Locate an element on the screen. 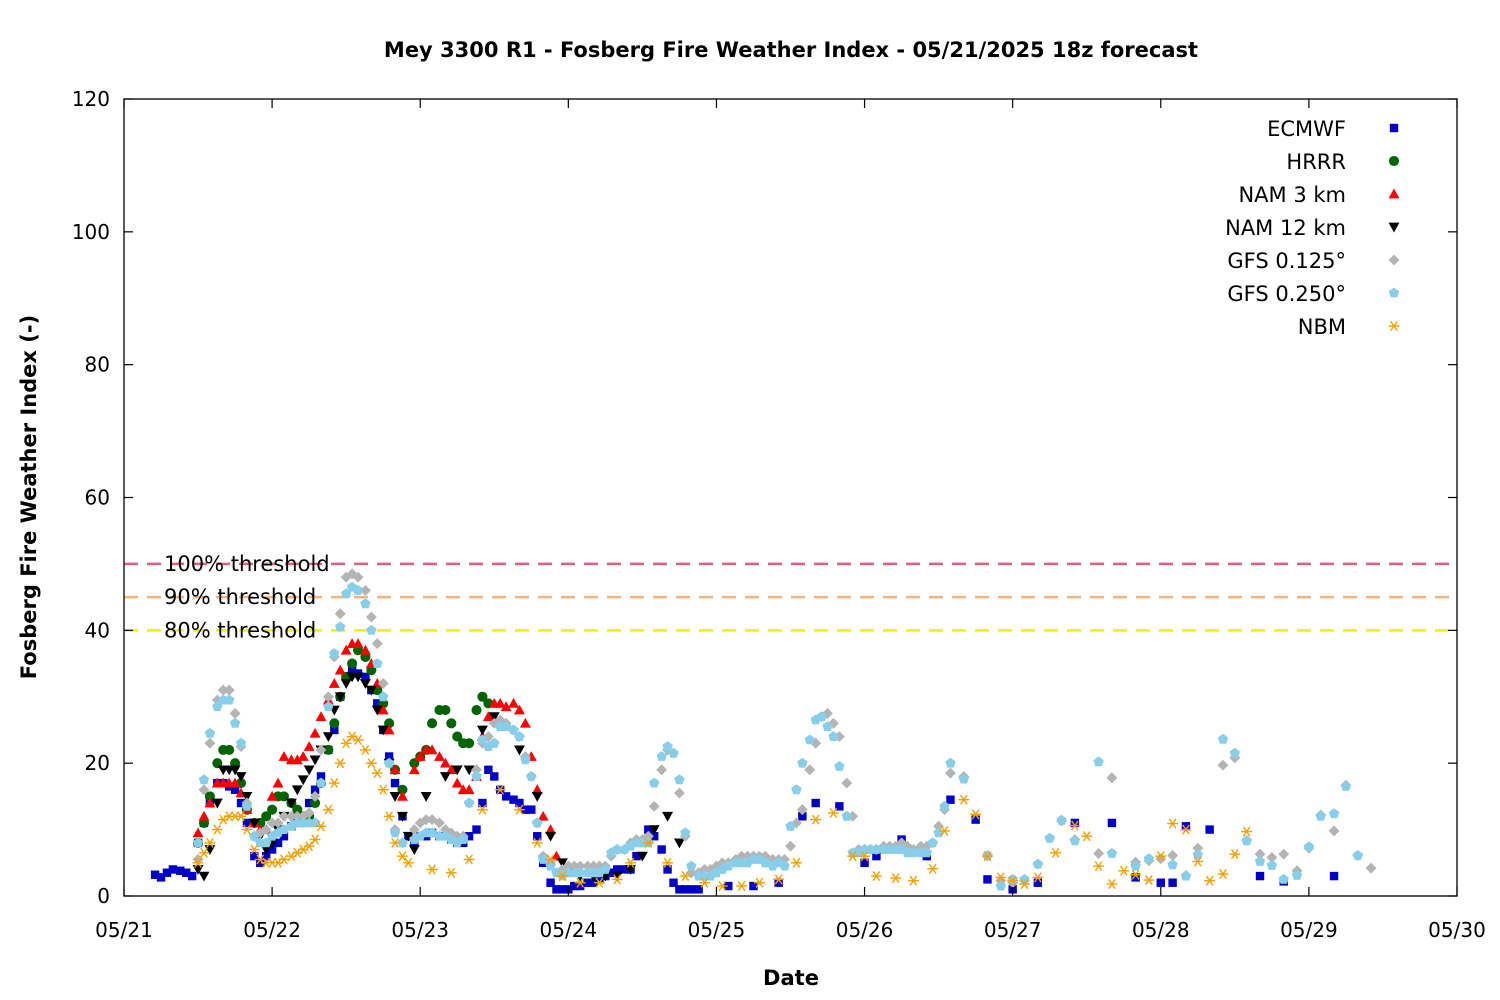  threshold-lines: 100% threshold 90% threshold 80% threshold is located at coordinates (790, 597).